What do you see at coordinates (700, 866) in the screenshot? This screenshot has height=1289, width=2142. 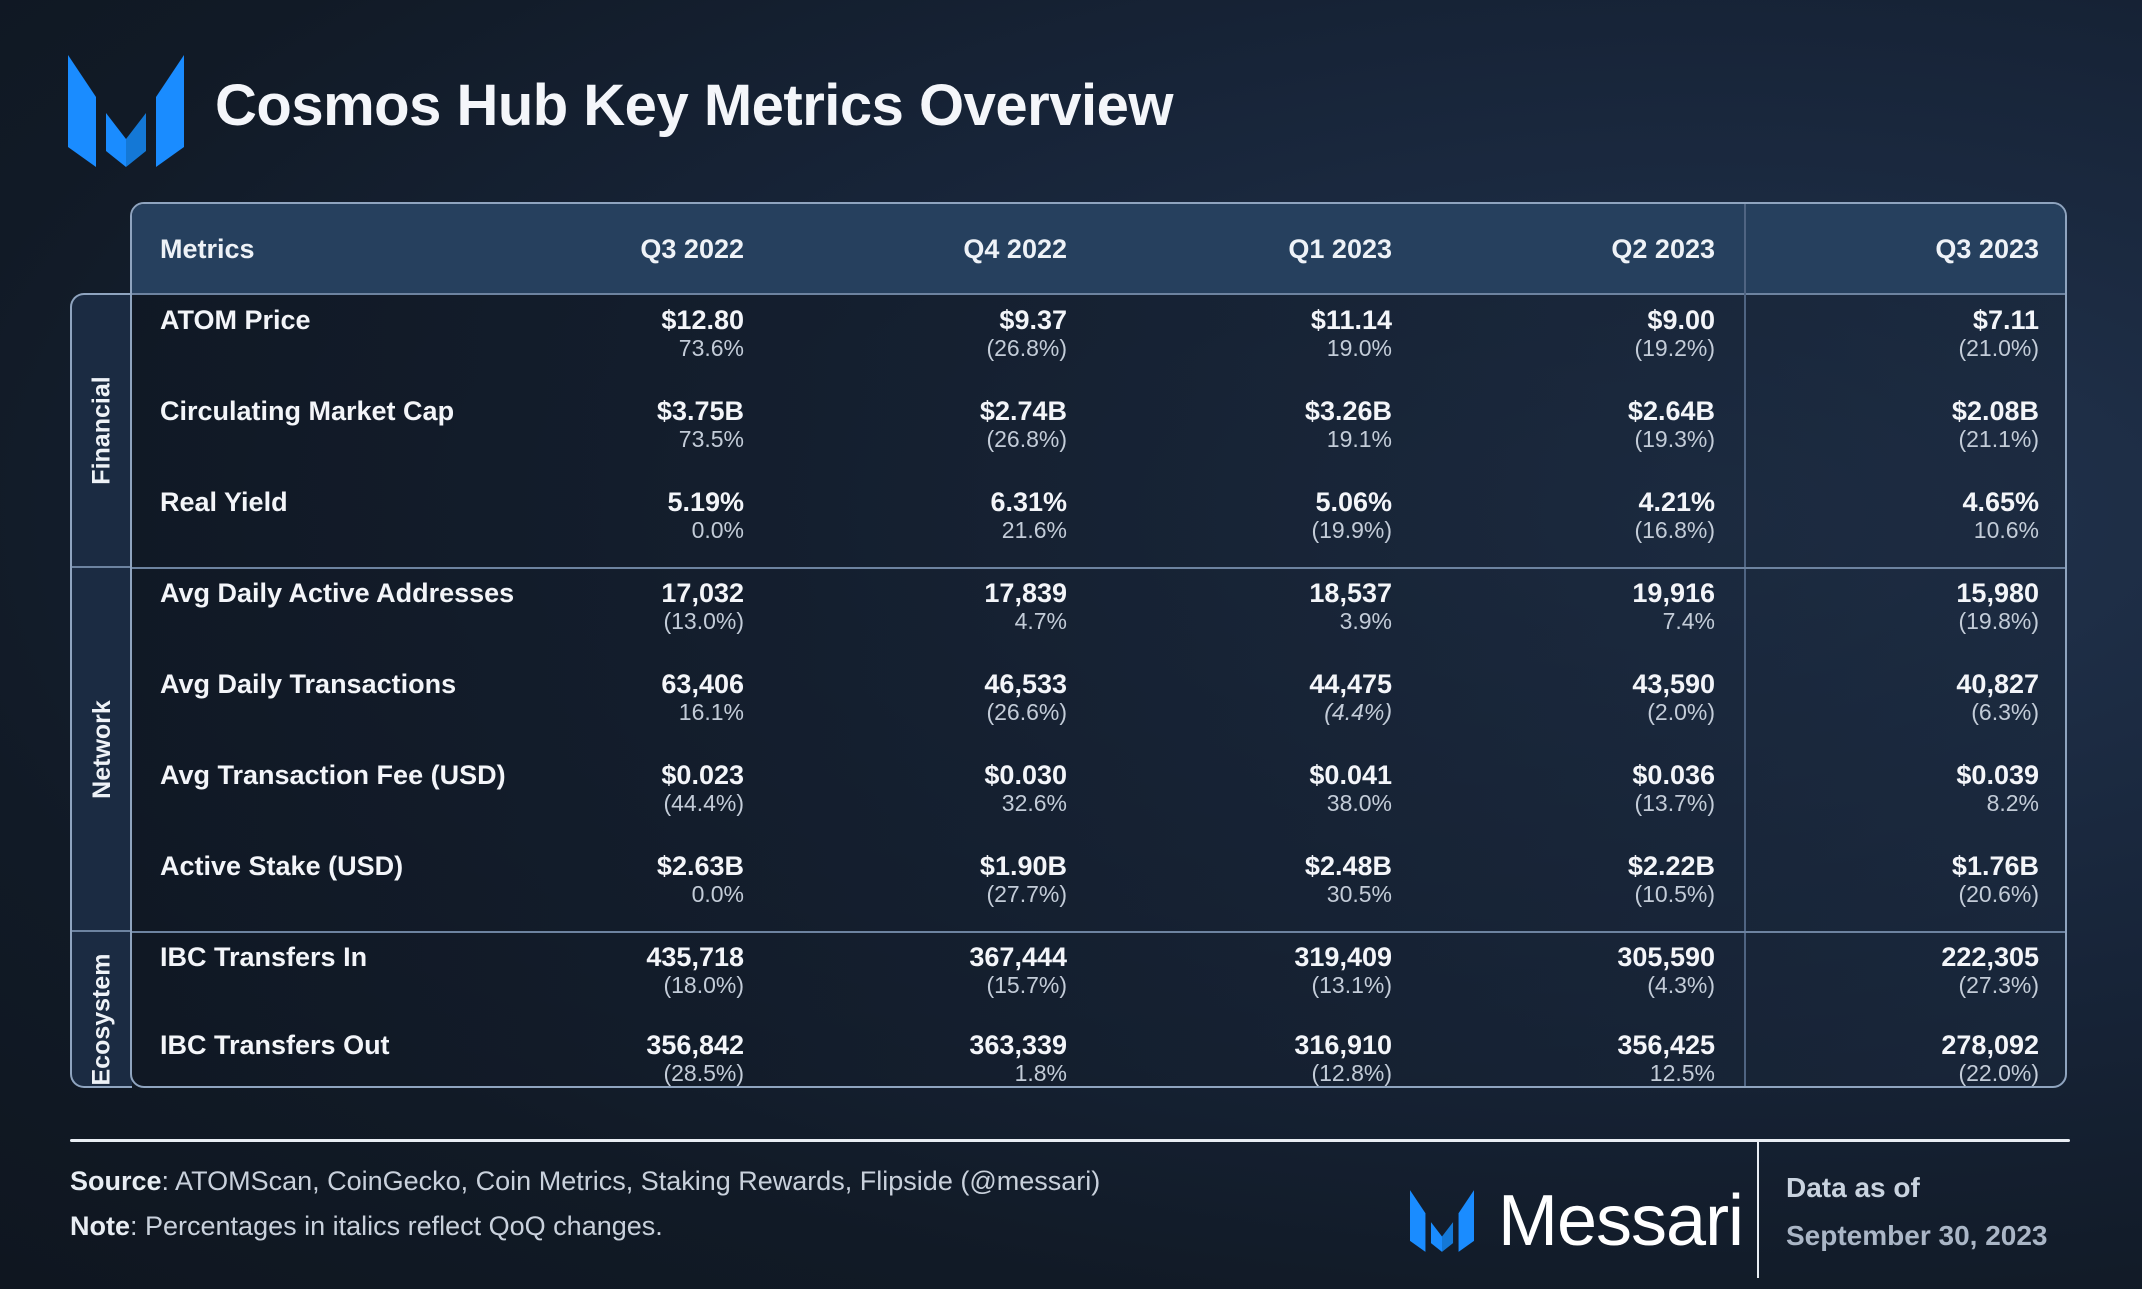 I see `metric-value: $2.63B` at bounding box center [700, 866].